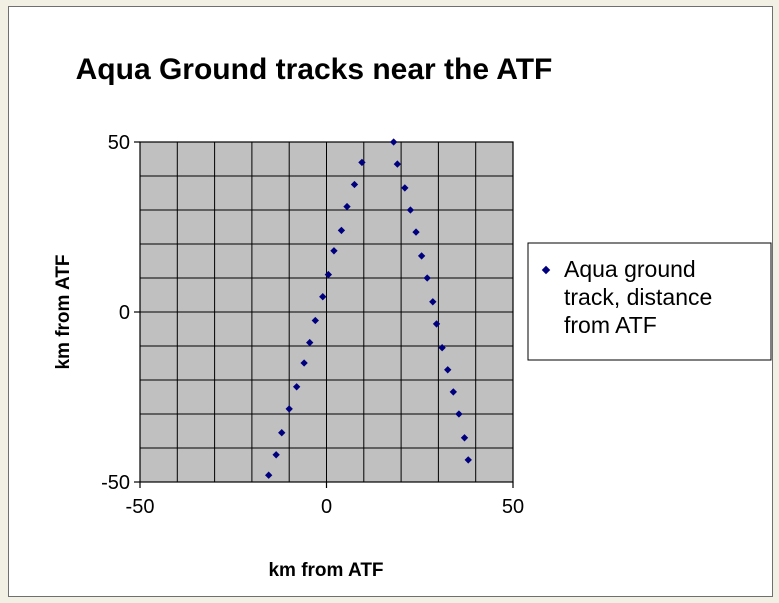  Describe the element at coordinates (140, 507) in the screenshot. I see `x-tick-label: -50` at that location.